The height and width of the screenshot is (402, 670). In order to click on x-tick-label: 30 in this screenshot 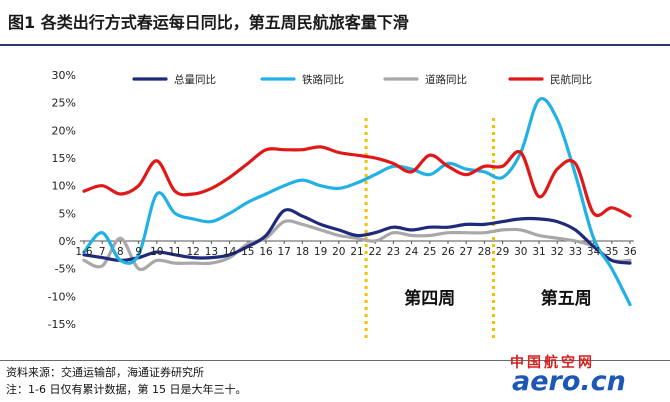, I will do `click(520, 252)`.